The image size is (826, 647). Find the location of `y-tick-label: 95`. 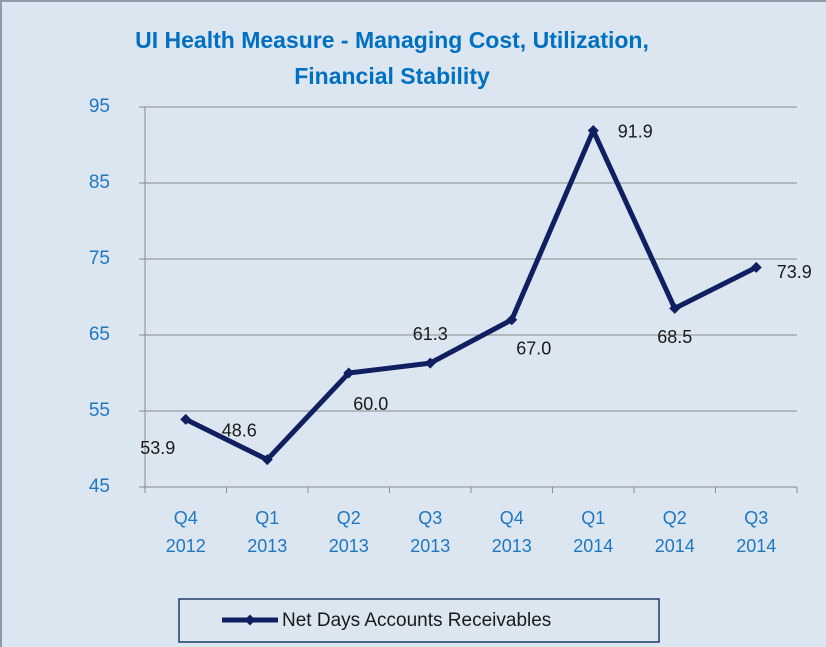

y-tick-label: 95 is located at coordinates (99, 106).